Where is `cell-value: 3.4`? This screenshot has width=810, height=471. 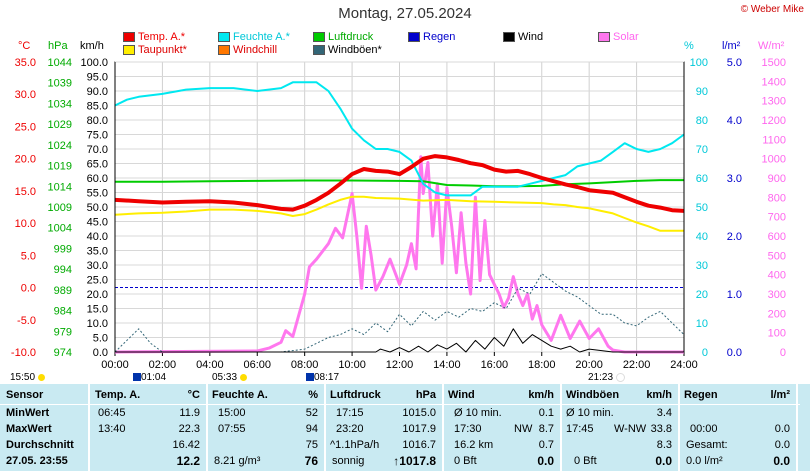
cell-value: 3.4 is located at coordinates (664, 413).